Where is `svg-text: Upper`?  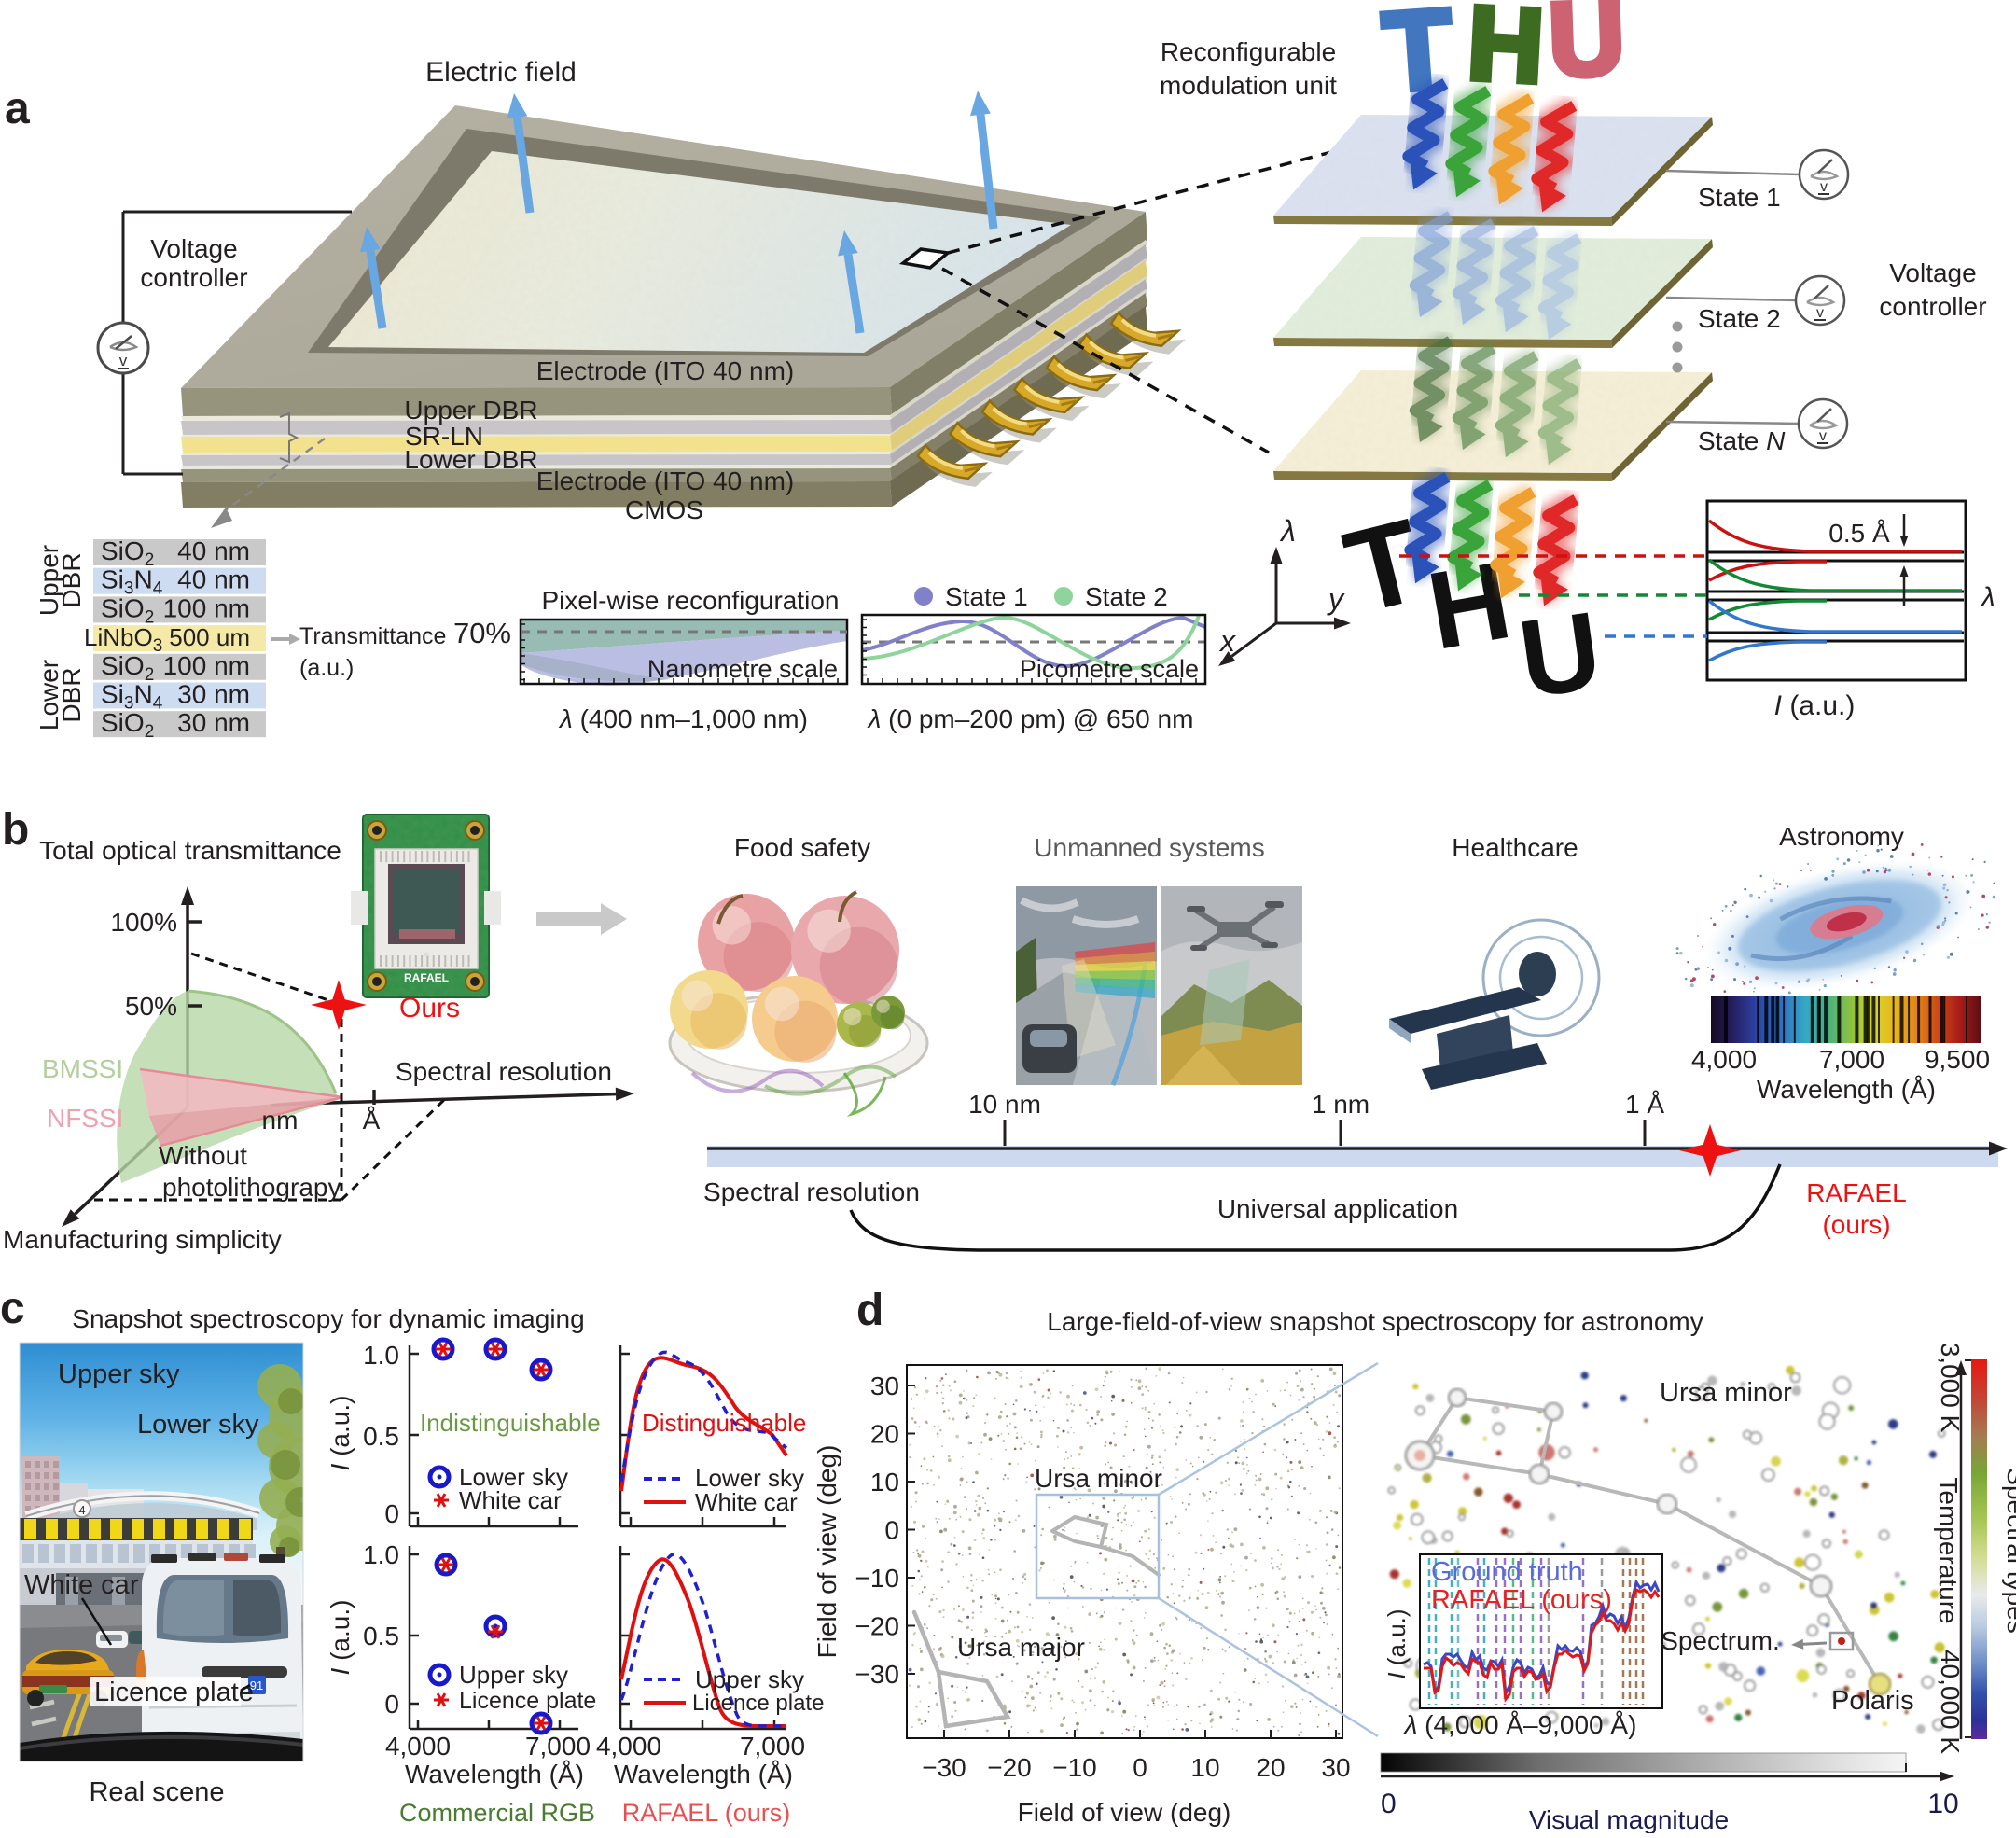
svg-text: Upper is located at coordinates (49, 580).